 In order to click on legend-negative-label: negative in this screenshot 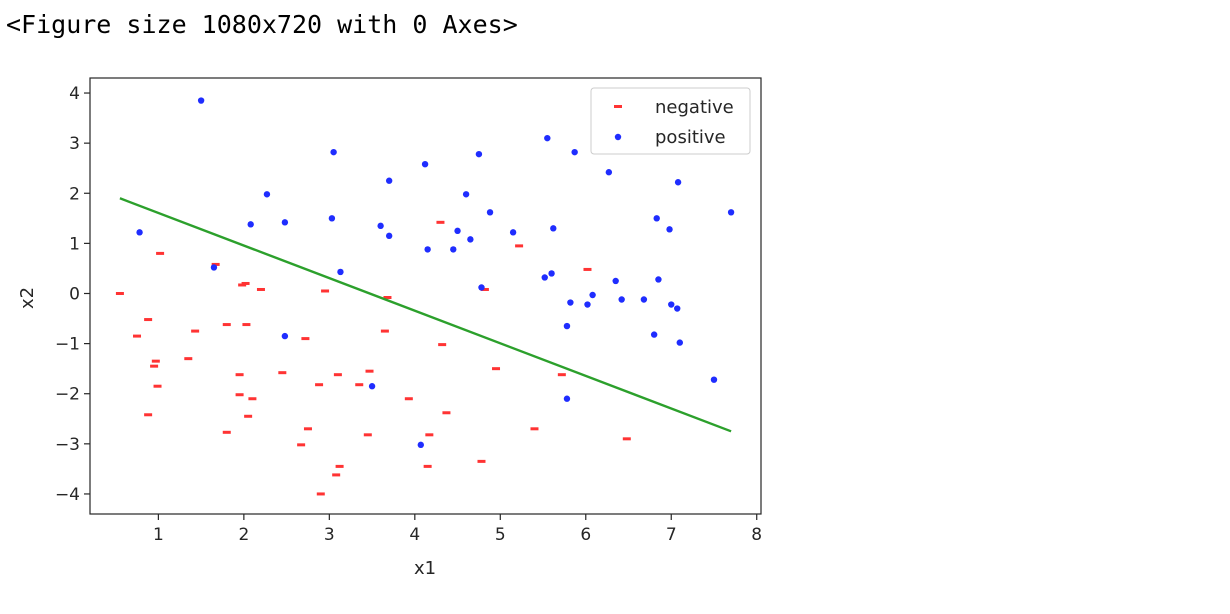, I will do `click(694, 107)`.